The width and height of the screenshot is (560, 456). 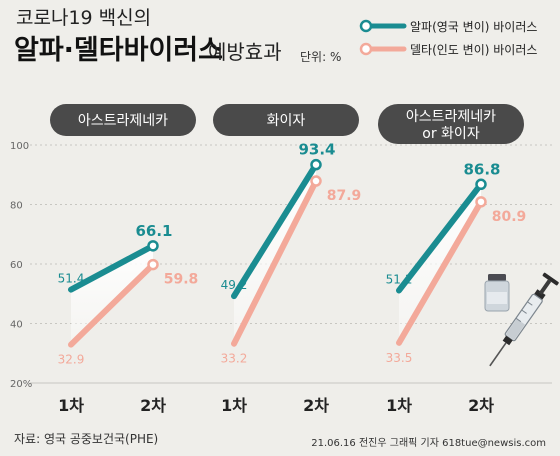 I want to click on value-label-delta-1: 33.2, so click(x=234, y=359).